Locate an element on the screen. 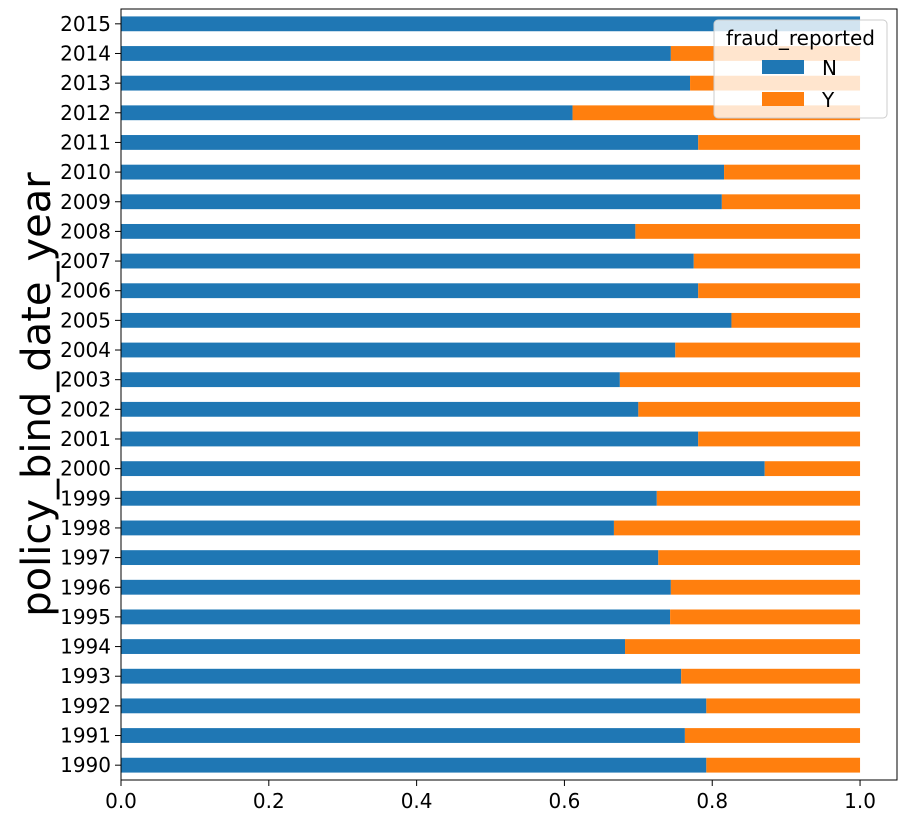  bar-Y-1993 is located at coordinates (771, 676).